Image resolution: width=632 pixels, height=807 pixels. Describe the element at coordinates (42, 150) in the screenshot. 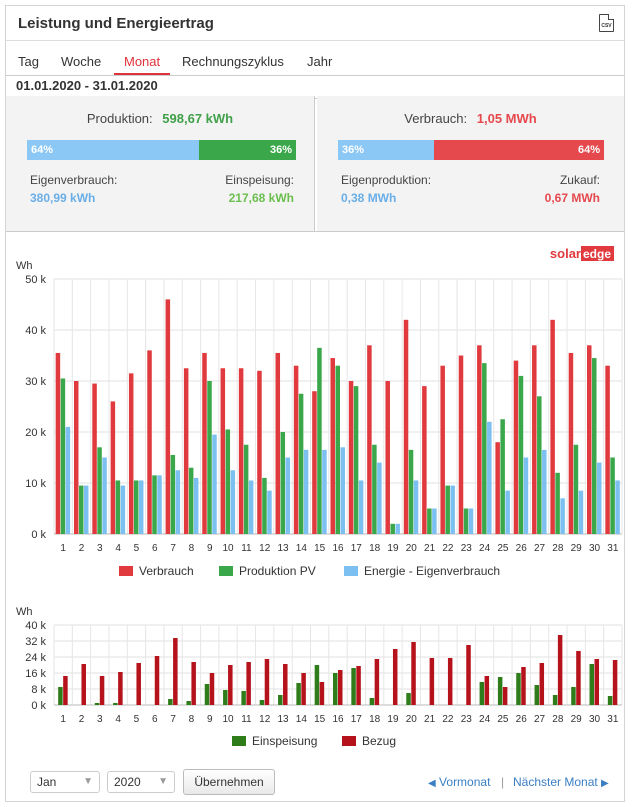

I see `production-self-pct: 64%` at that location.